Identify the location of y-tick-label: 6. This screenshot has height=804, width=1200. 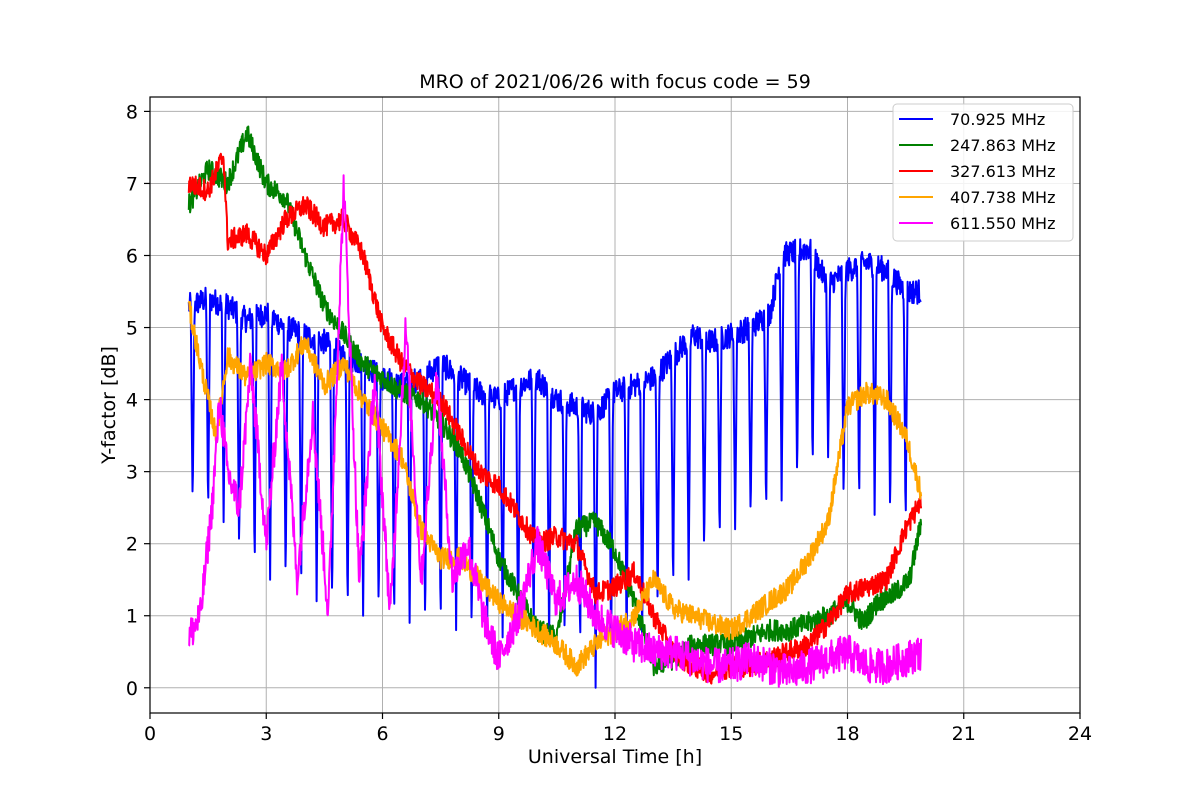
(132, 257).